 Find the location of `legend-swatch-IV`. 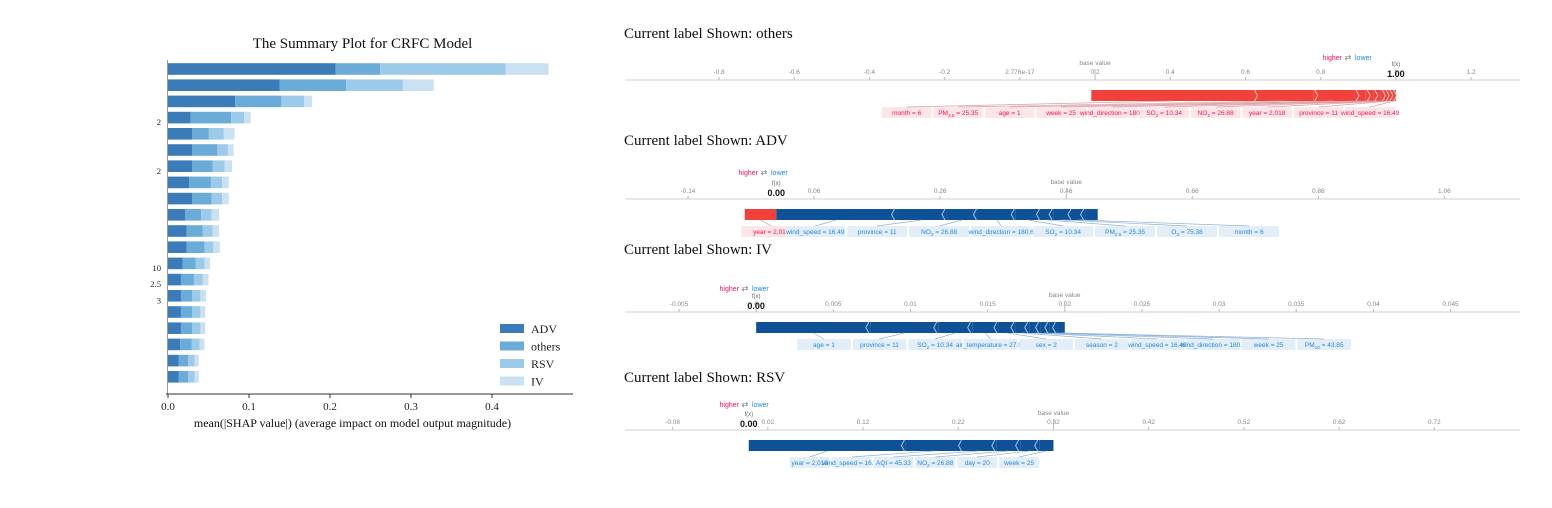

legend-swatch-IV is located at coordinates (512, 381).